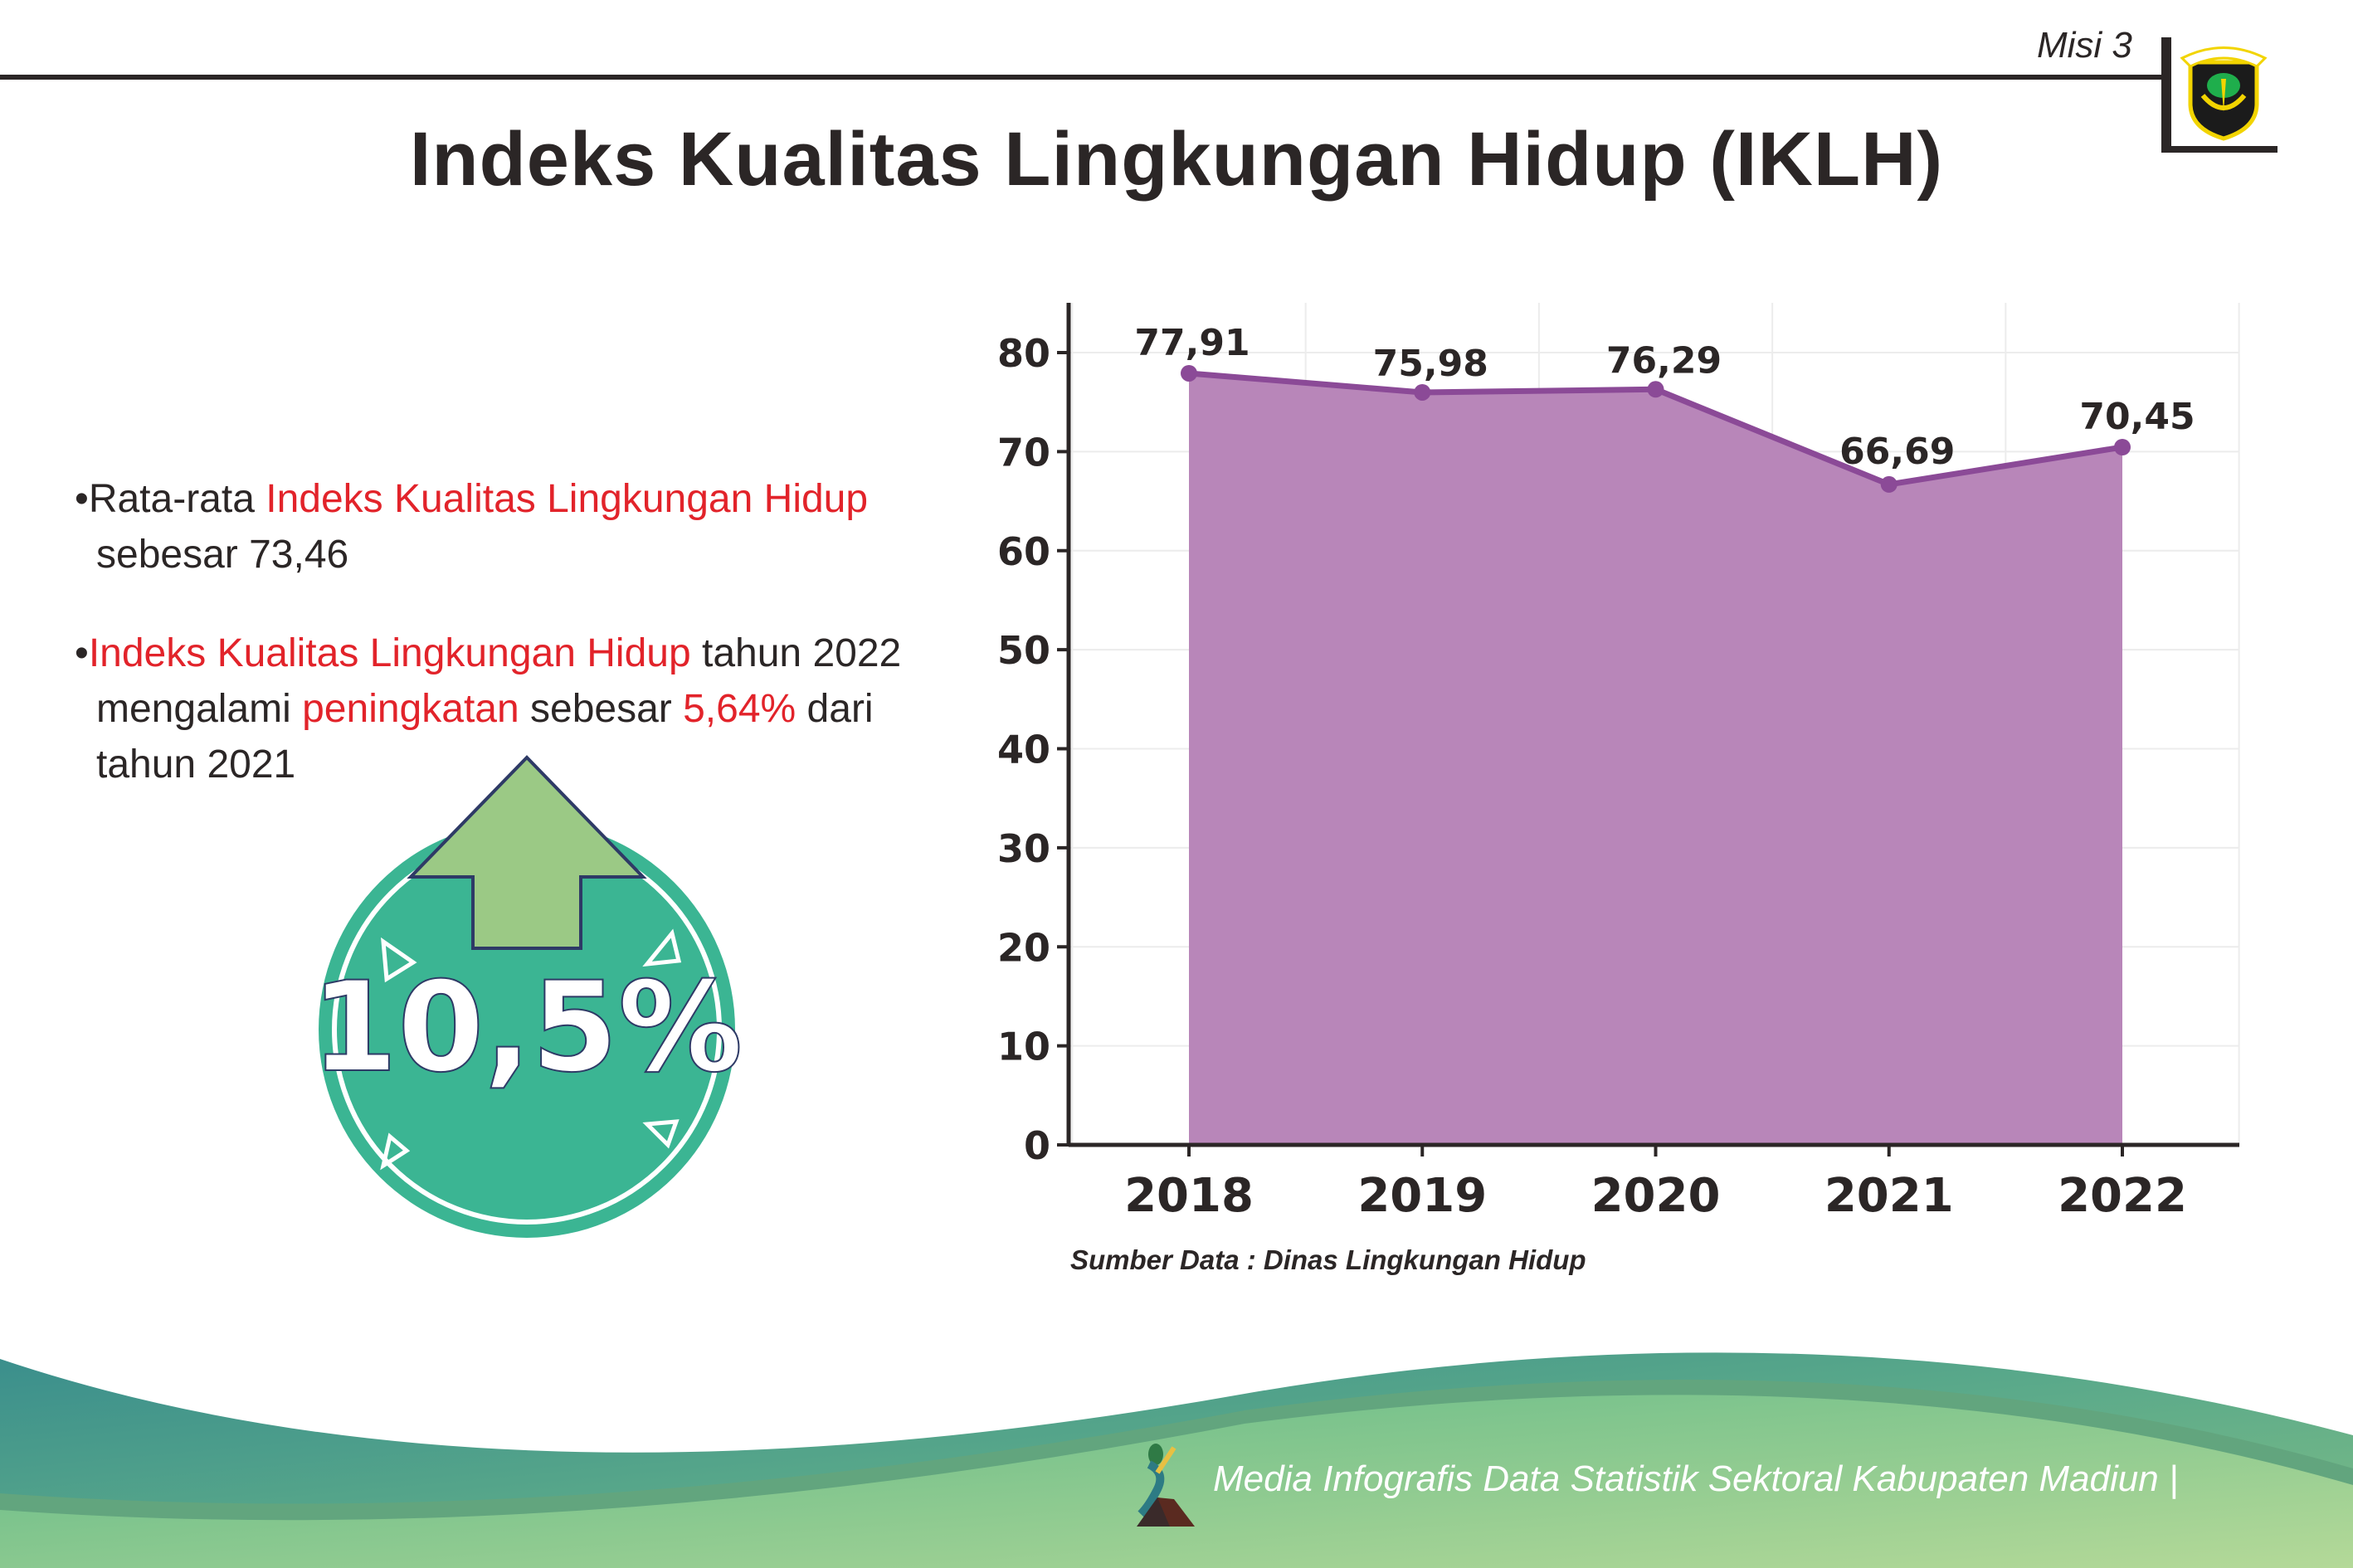  I want to click on y-tick-label: 30, so click(1023, 848).